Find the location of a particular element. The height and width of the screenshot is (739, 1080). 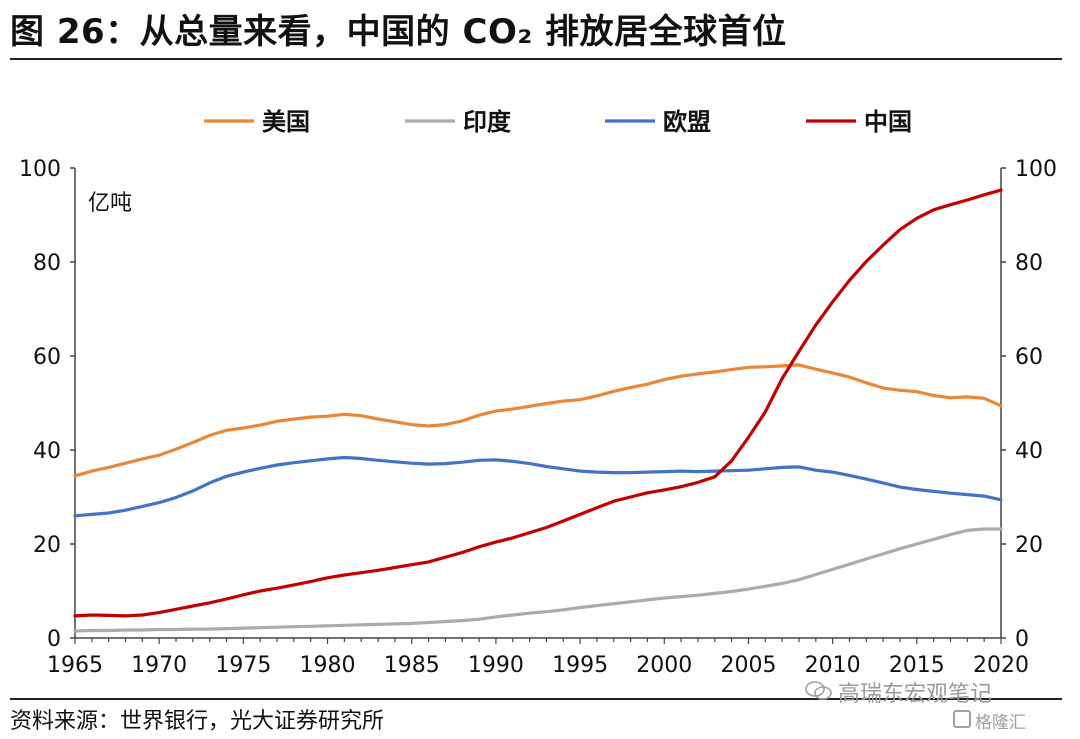

x-tick-label: 2005 is located at coordinates (748, 665).